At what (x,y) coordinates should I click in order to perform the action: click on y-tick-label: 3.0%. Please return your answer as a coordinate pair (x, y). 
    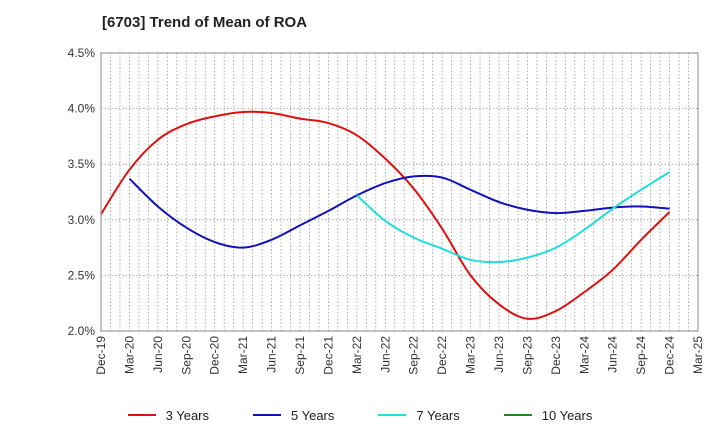
    Looking at the image, I should click on (82, 220).